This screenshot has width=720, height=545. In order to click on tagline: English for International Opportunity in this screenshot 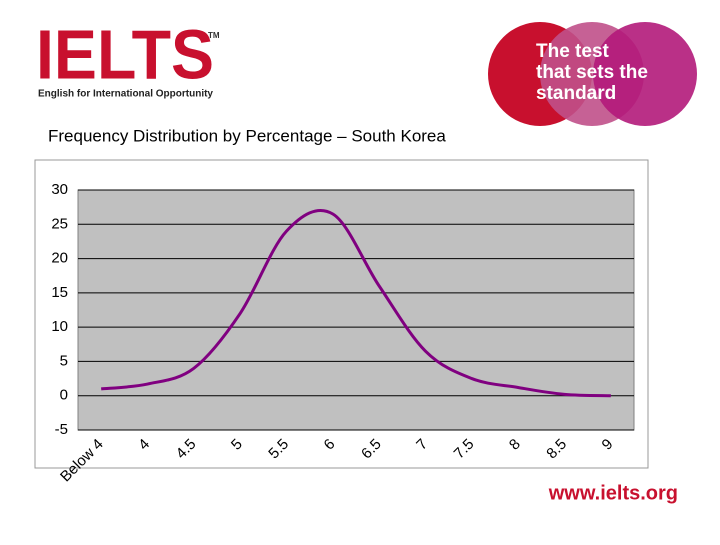, I will do `click(125, 94)`.